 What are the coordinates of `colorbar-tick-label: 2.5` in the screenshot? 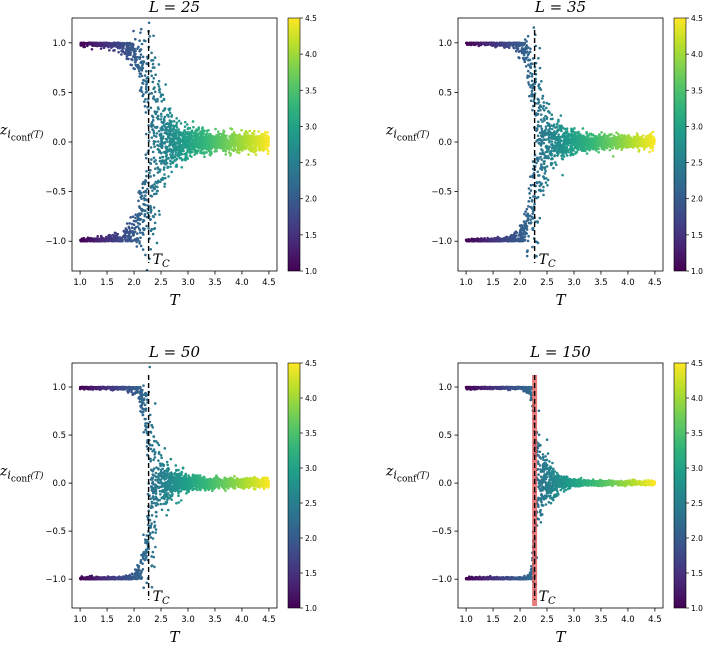 It's located at (311, 163).